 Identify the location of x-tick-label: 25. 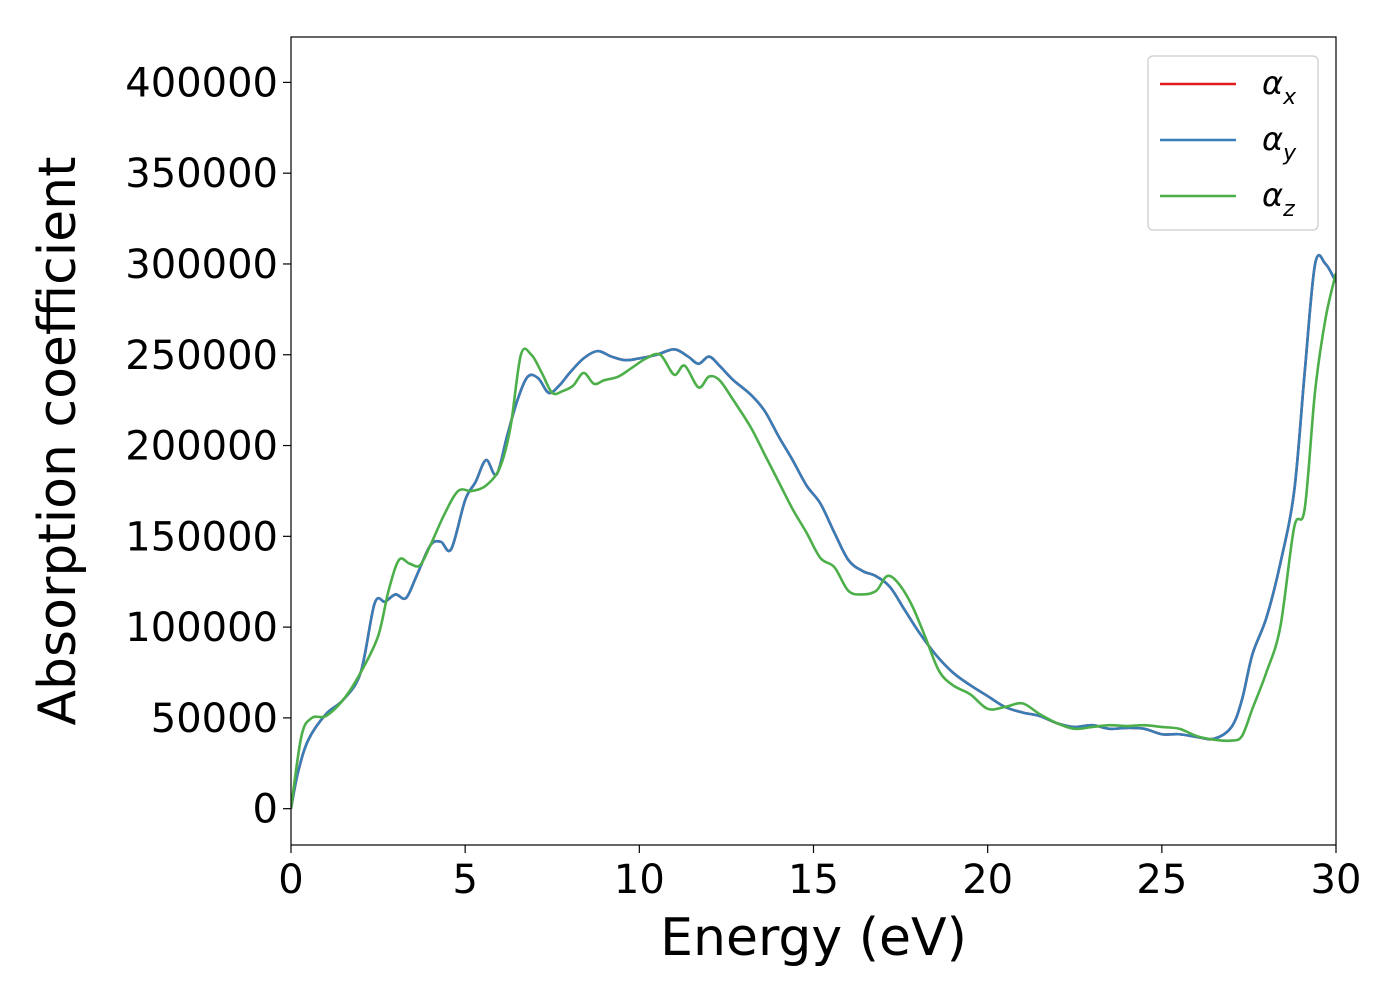
(1161, 880).